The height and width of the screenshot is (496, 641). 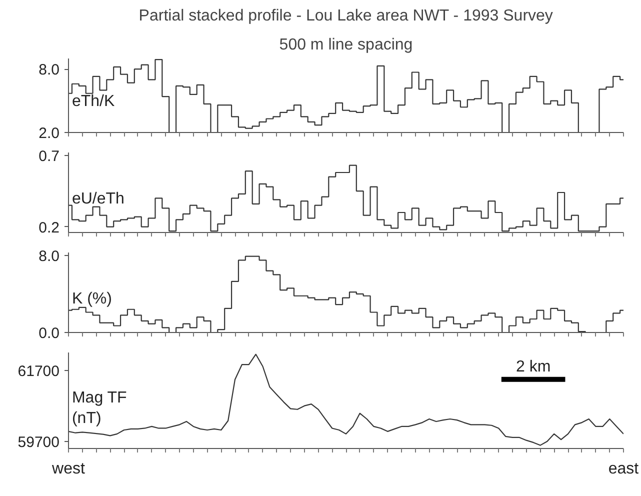 What do you see at coordinates (624, 469) in the screenshot?
I see `text: east` at bounding box center [624, 469].